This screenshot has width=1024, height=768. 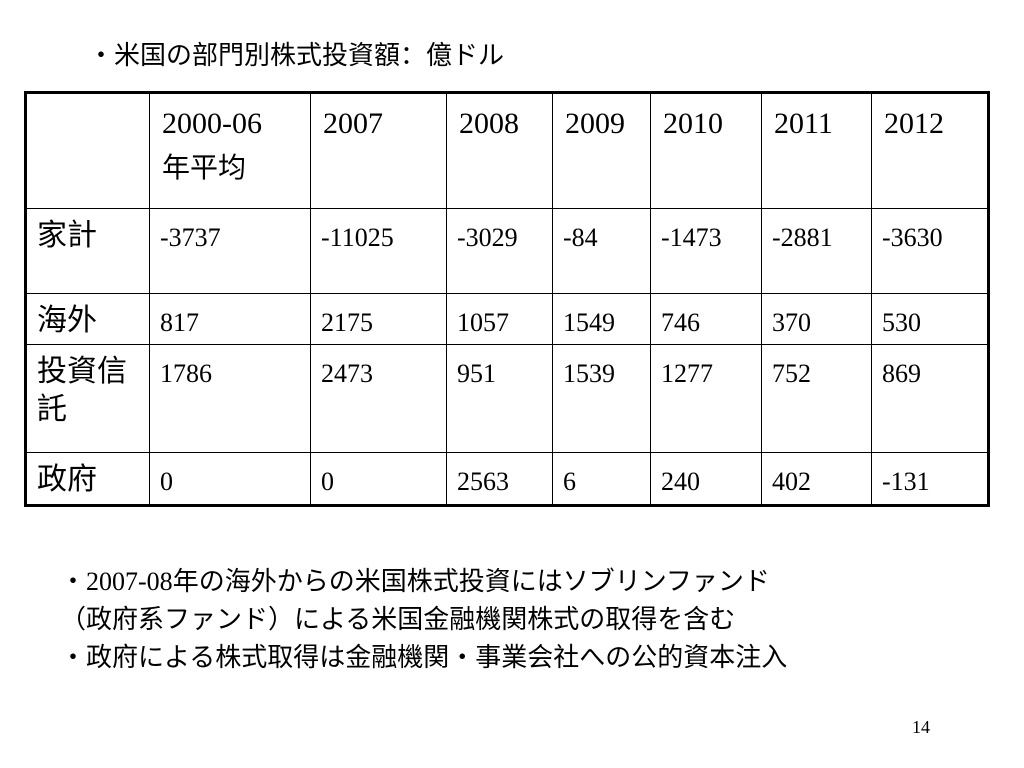 What do you see at coordinates (230, 398) in the screenshot?
I see `table-cell: 1786` at bounding box center [230, 398].